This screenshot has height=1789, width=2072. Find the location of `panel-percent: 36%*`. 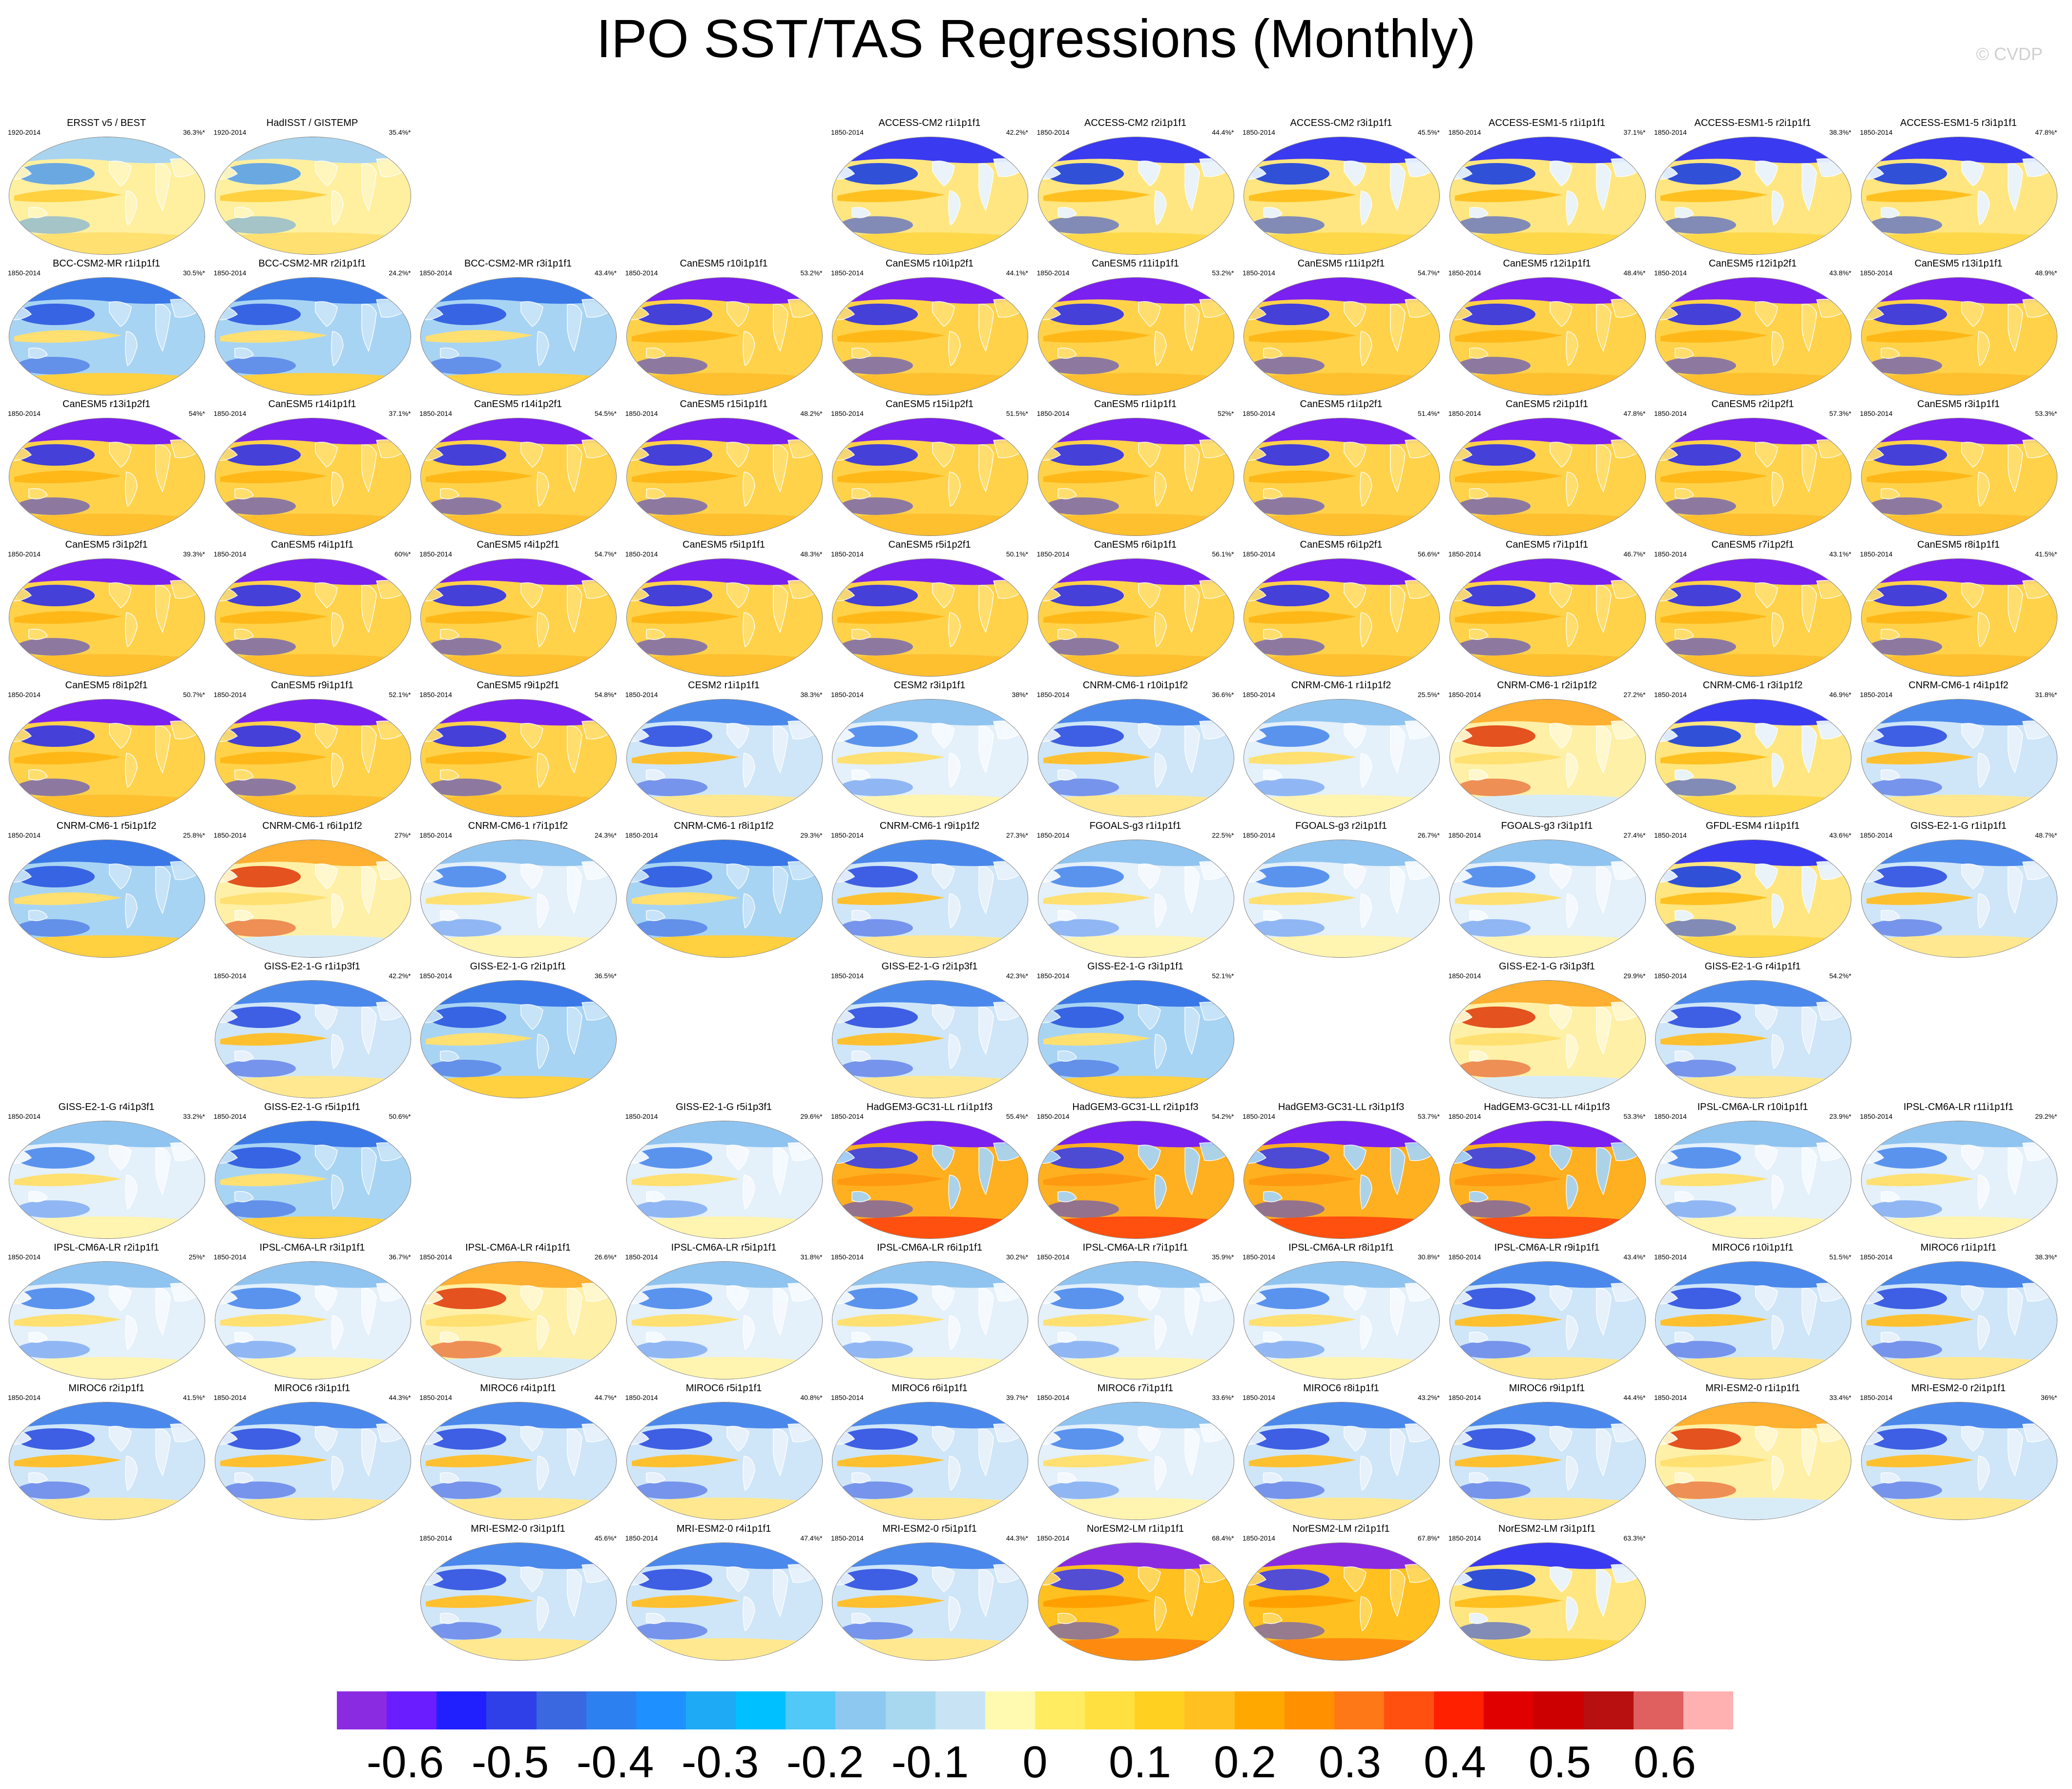

panel-percent: 36%* is located at coordinates (2049, 1398).